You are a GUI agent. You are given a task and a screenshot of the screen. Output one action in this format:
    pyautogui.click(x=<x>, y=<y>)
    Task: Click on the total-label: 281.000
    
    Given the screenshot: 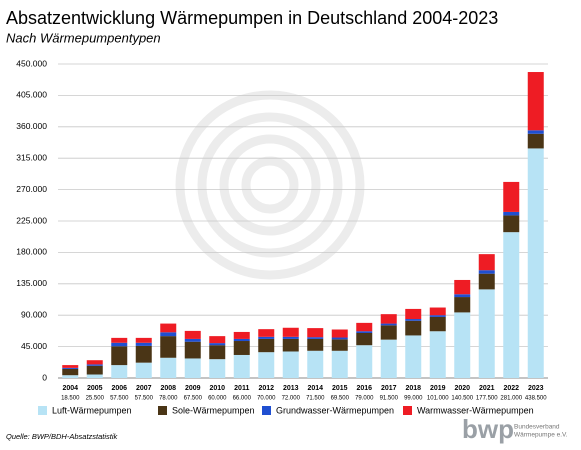 What is the action you would take?
    pyautogui.click(x=511, y=399)
    